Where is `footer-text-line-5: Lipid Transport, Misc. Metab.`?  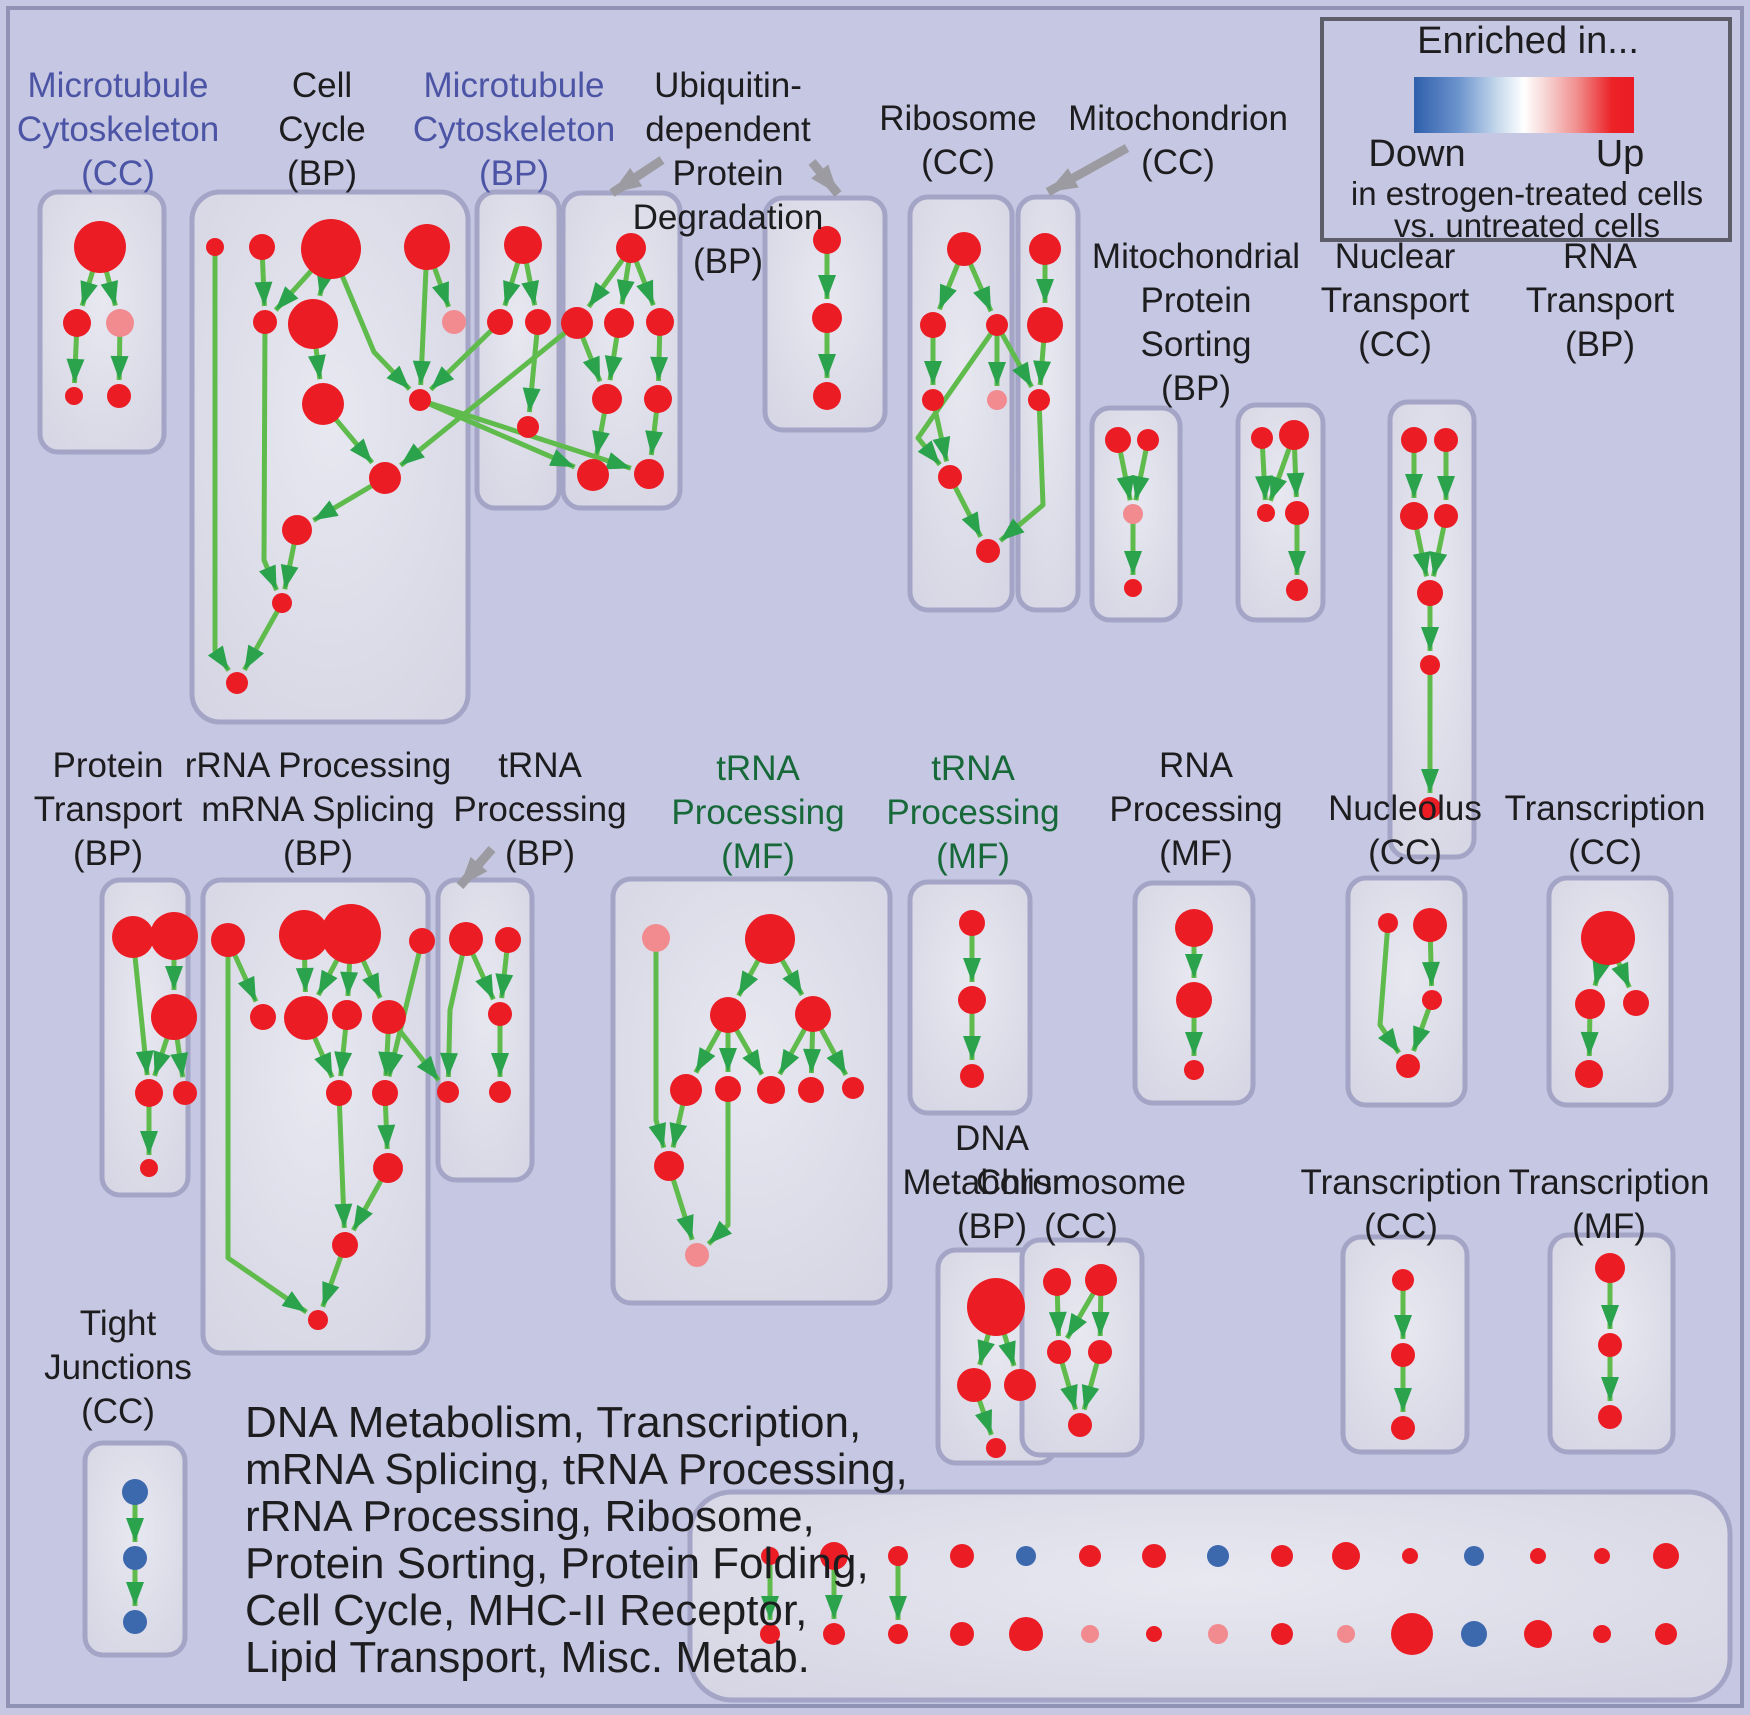
footer-text-line-5: Lipid Transport, Misc. Metab. is located at coordinates (527, 1657).